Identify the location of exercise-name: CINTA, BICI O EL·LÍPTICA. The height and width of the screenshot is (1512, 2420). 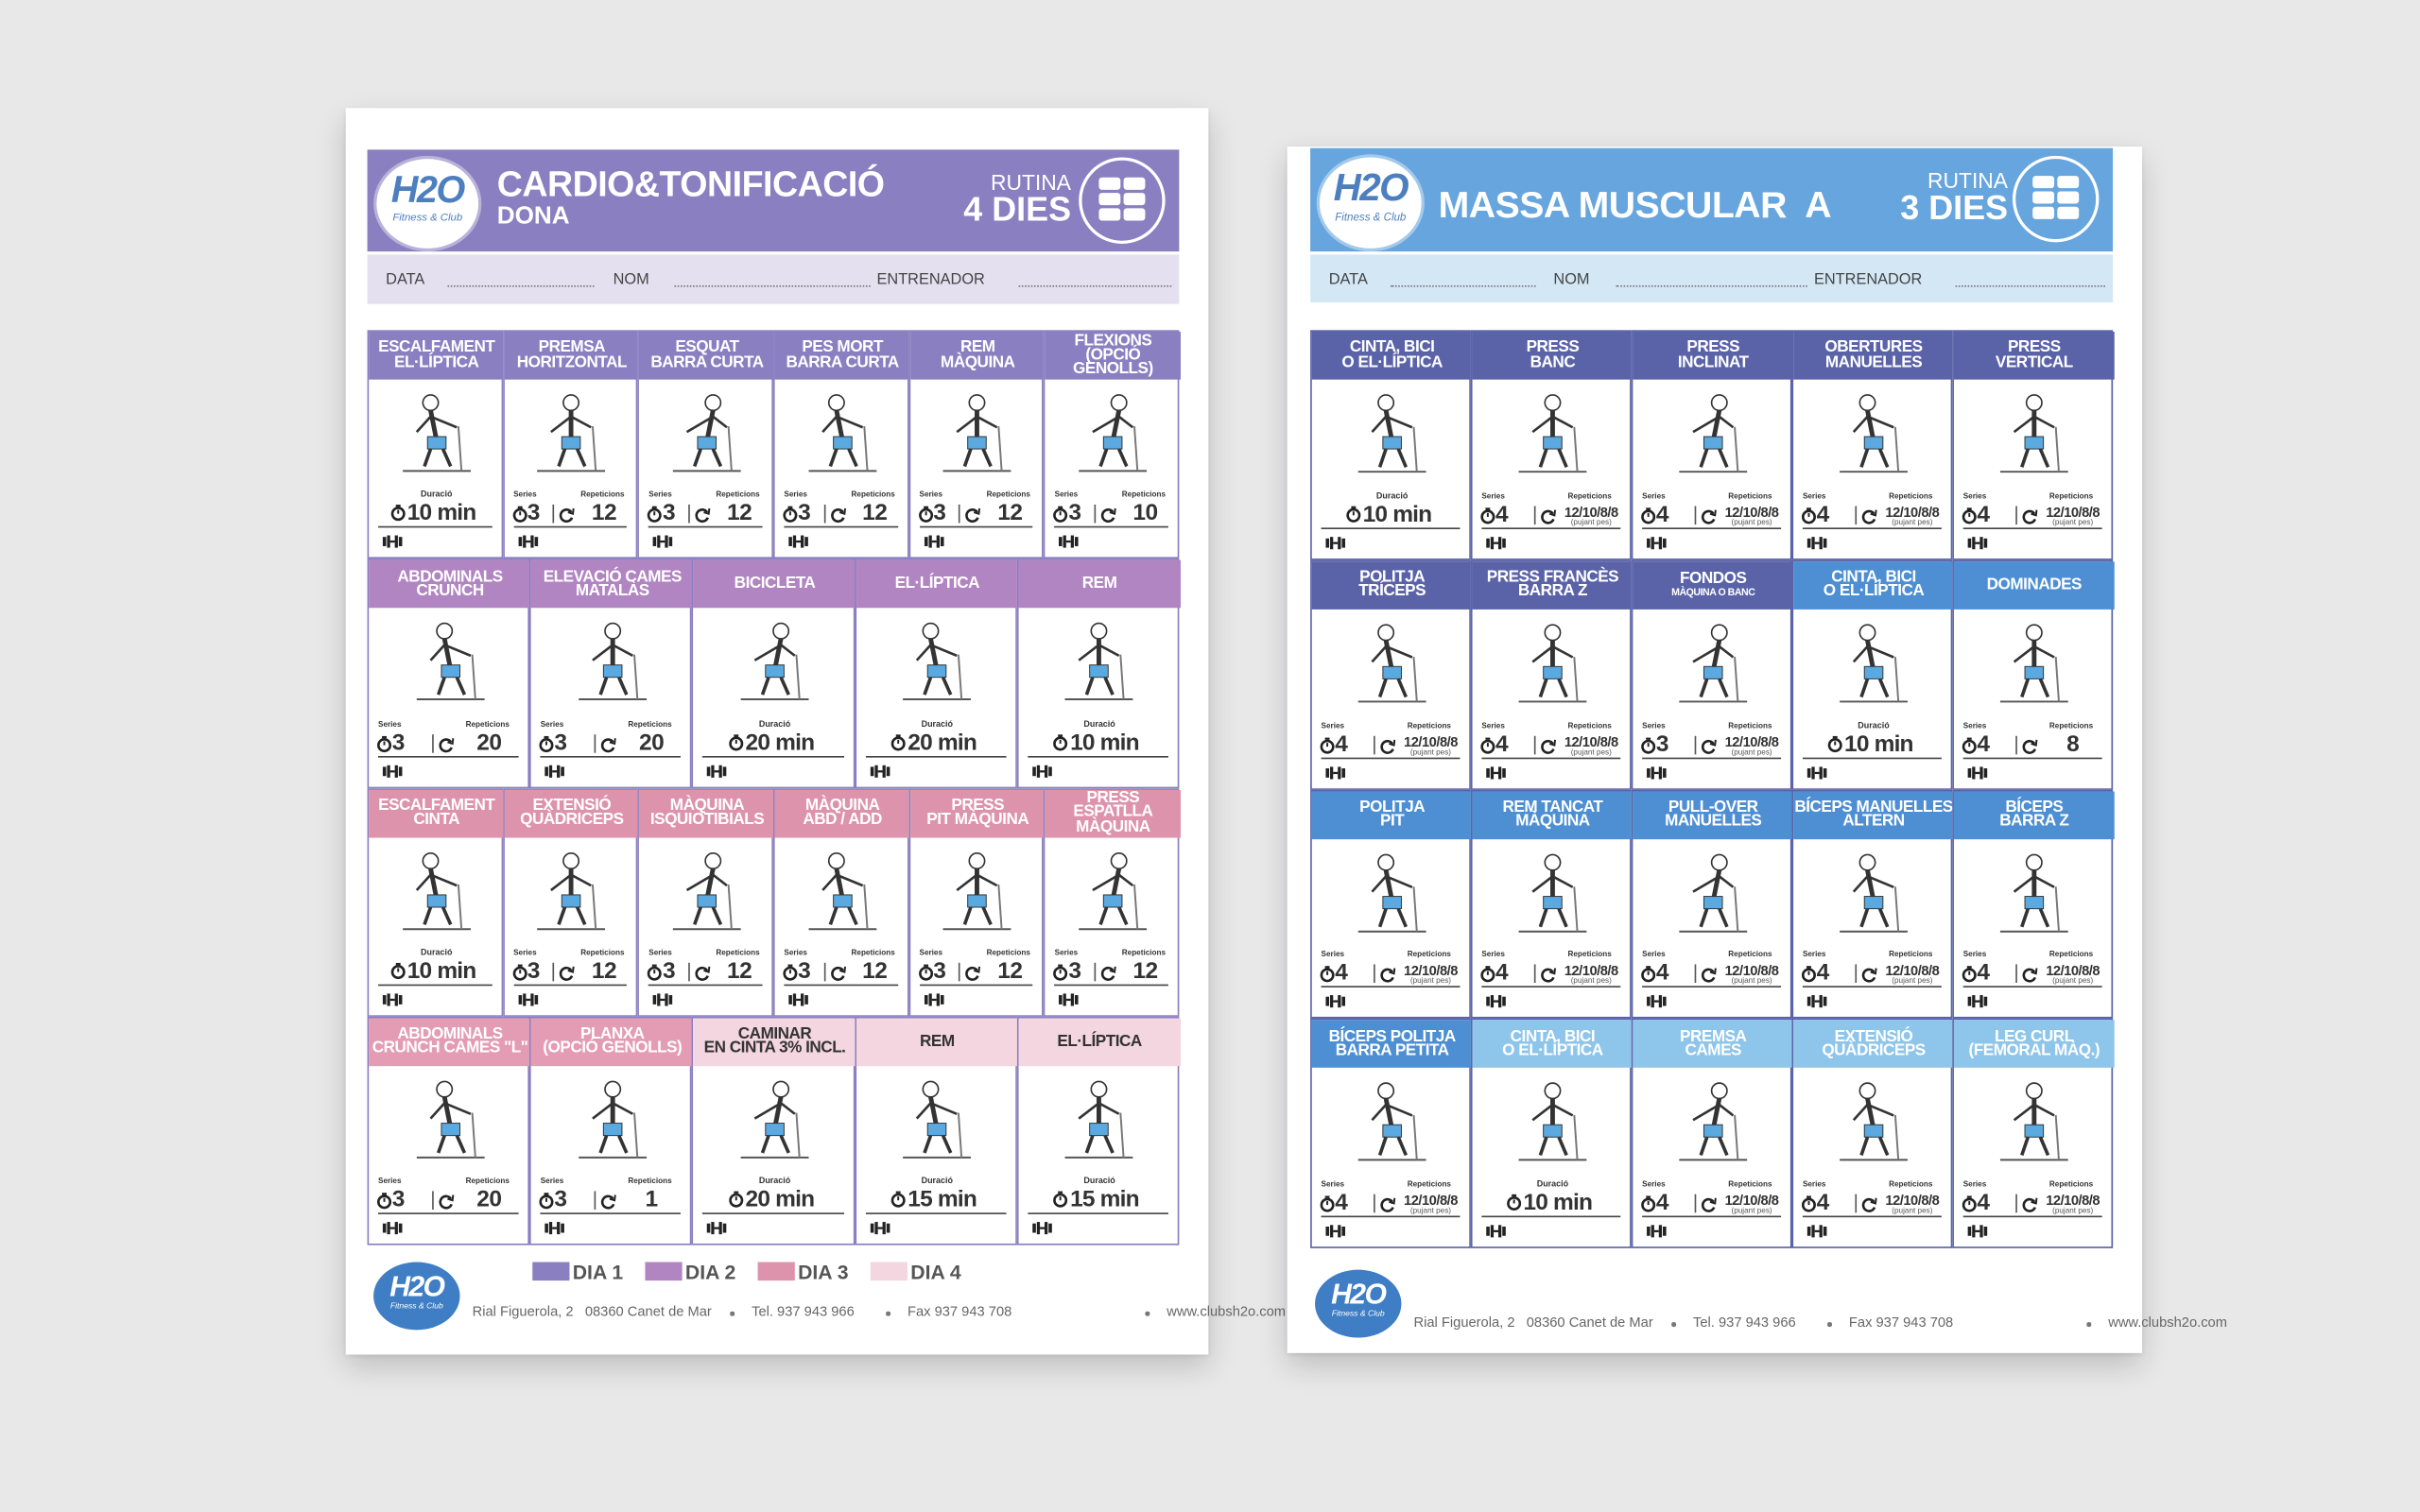
(1552, 1043).